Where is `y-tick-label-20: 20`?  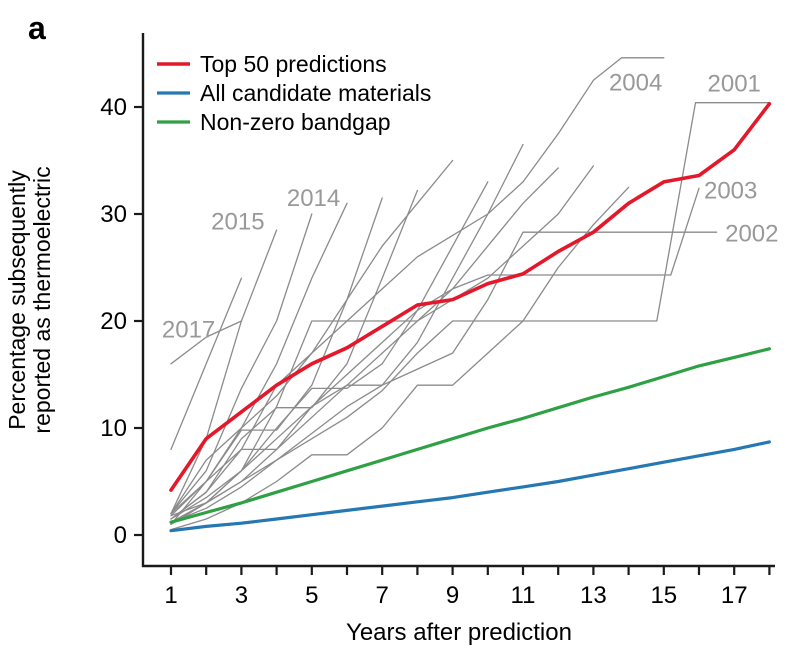 y-tick-label-20: 20 is located at coordinates (113, 321).